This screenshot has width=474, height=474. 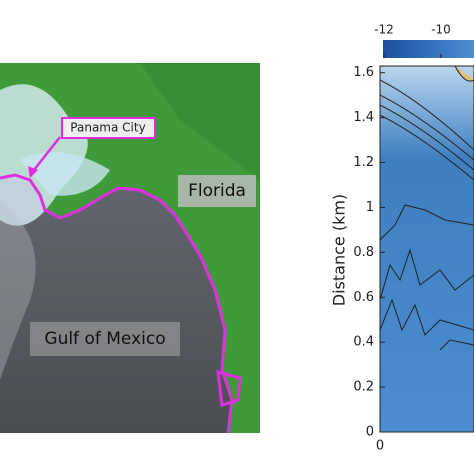 I want to click on colorbar, so click(x=428, y=49).